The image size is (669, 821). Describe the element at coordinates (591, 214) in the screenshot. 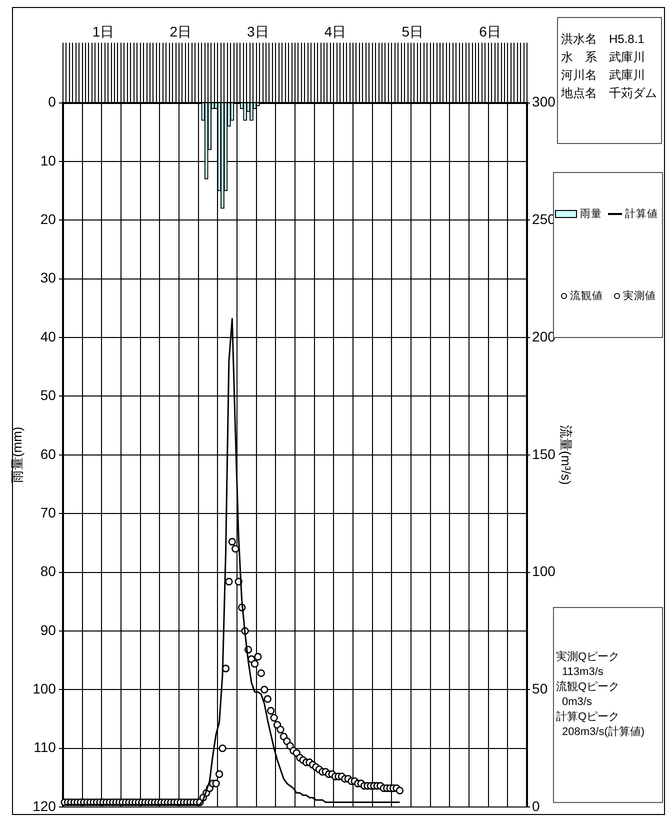

I see `legend-label: 雨量` at that location.